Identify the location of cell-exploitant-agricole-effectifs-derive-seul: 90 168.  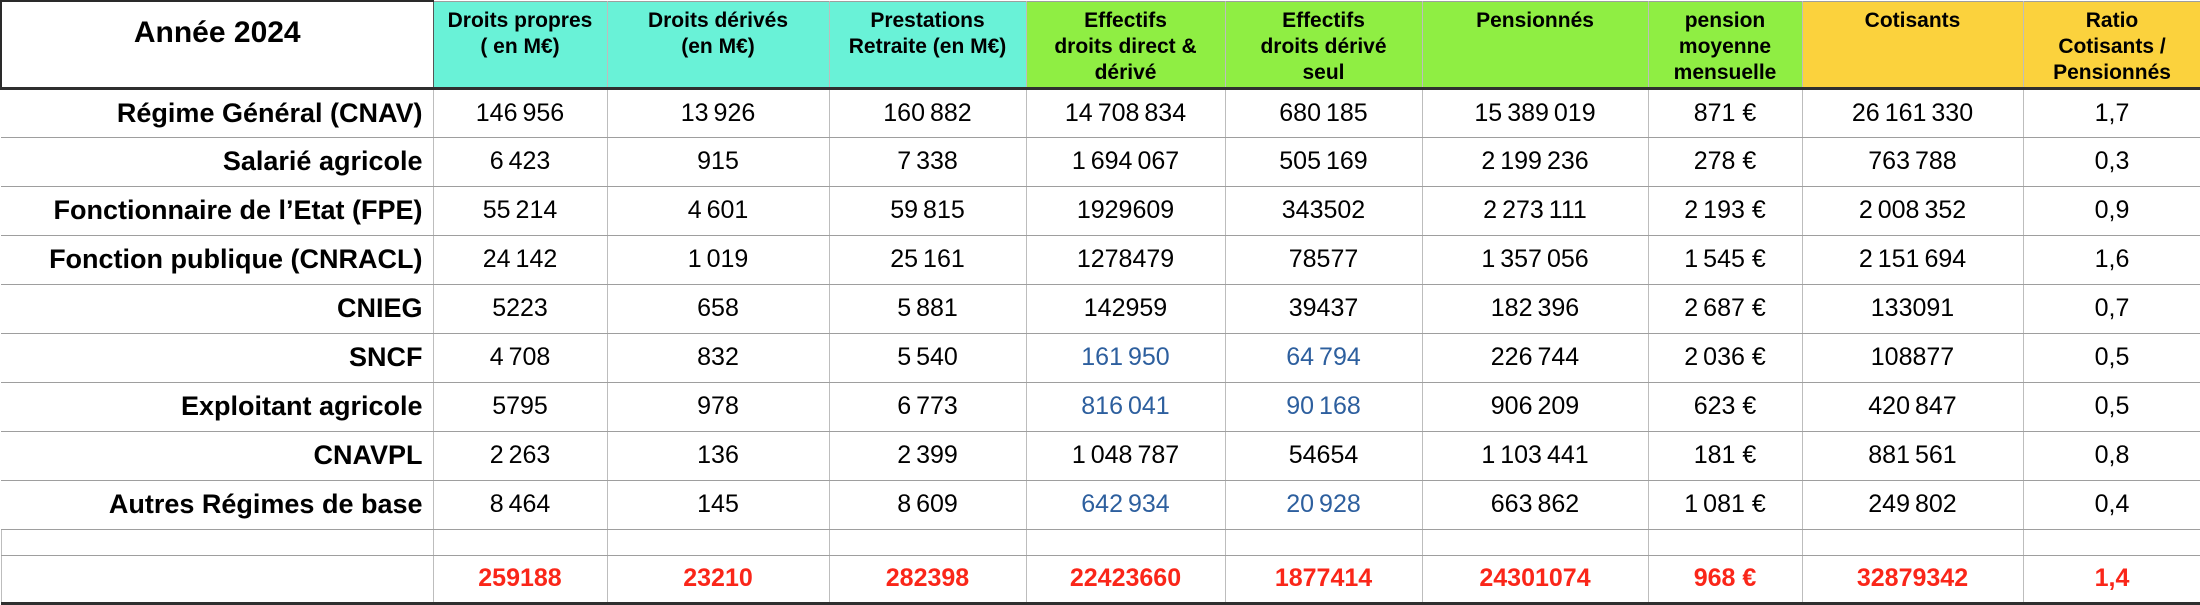
(1323, 406).